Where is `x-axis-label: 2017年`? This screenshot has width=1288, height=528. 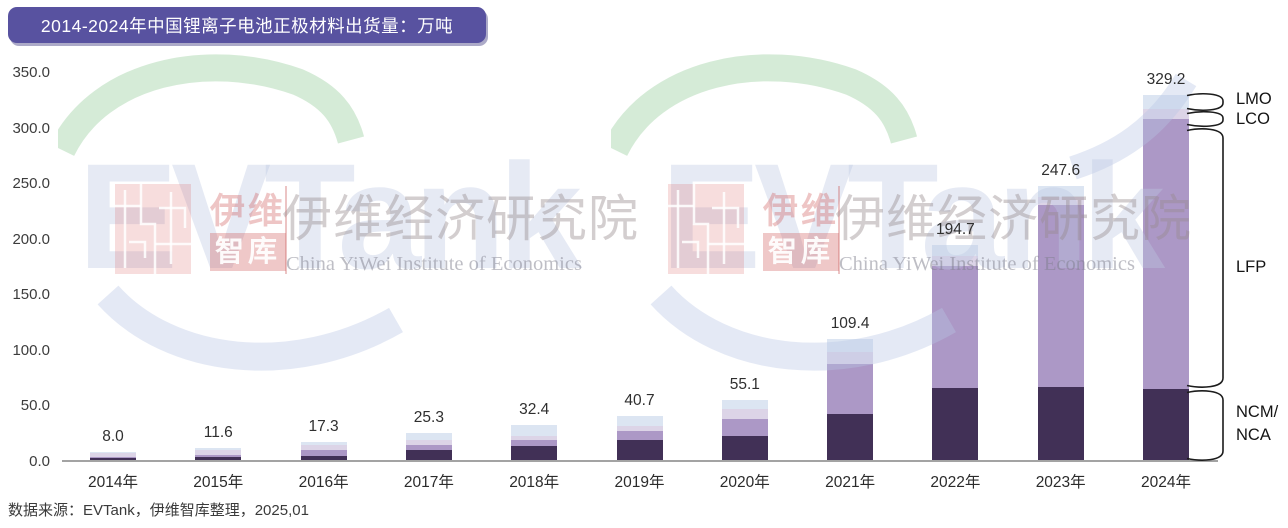
x-axis-label: 2017年 is located at coordinates (428, 482).